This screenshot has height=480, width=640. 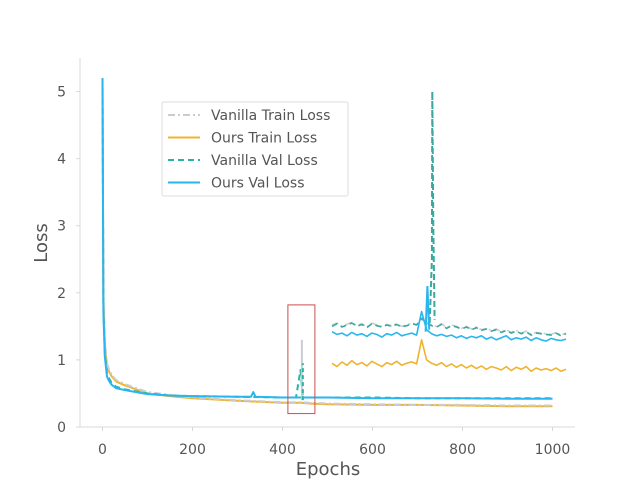 What do you see at coordinates (61, 227) in the screenshot?
I see `y-tick-label: 3` at bounding box center [61, 227].